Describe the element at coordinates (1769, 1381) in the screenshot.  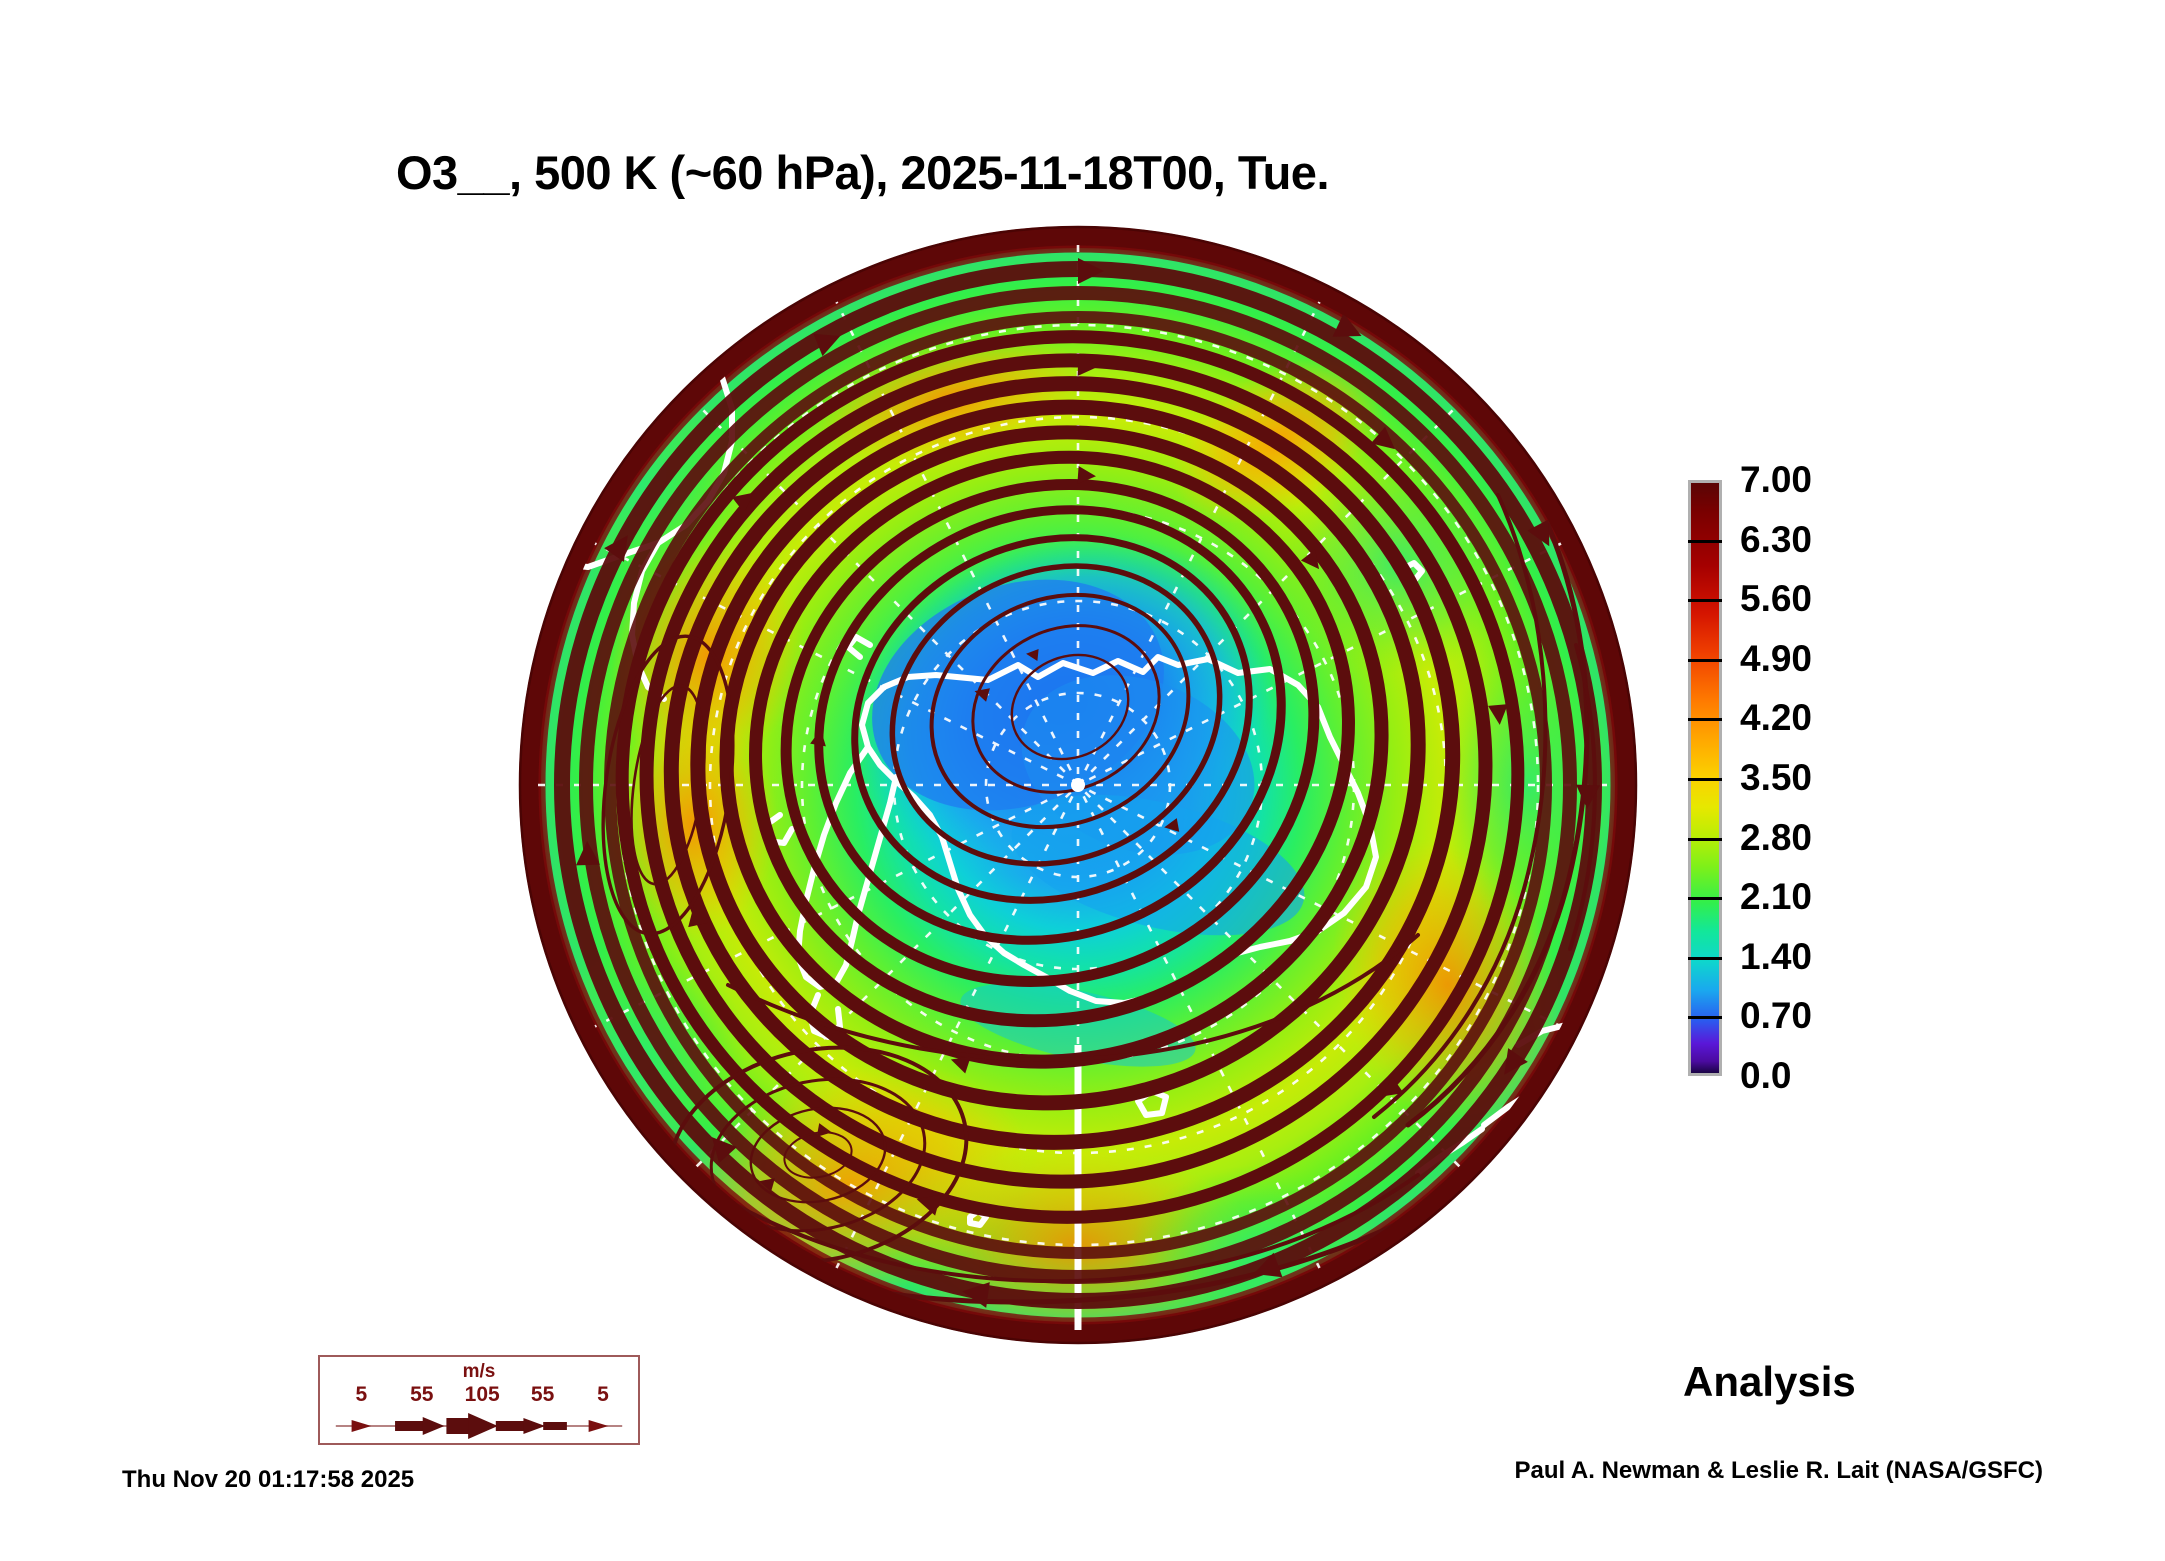
I see `analysis-label: Analysis` at that location.